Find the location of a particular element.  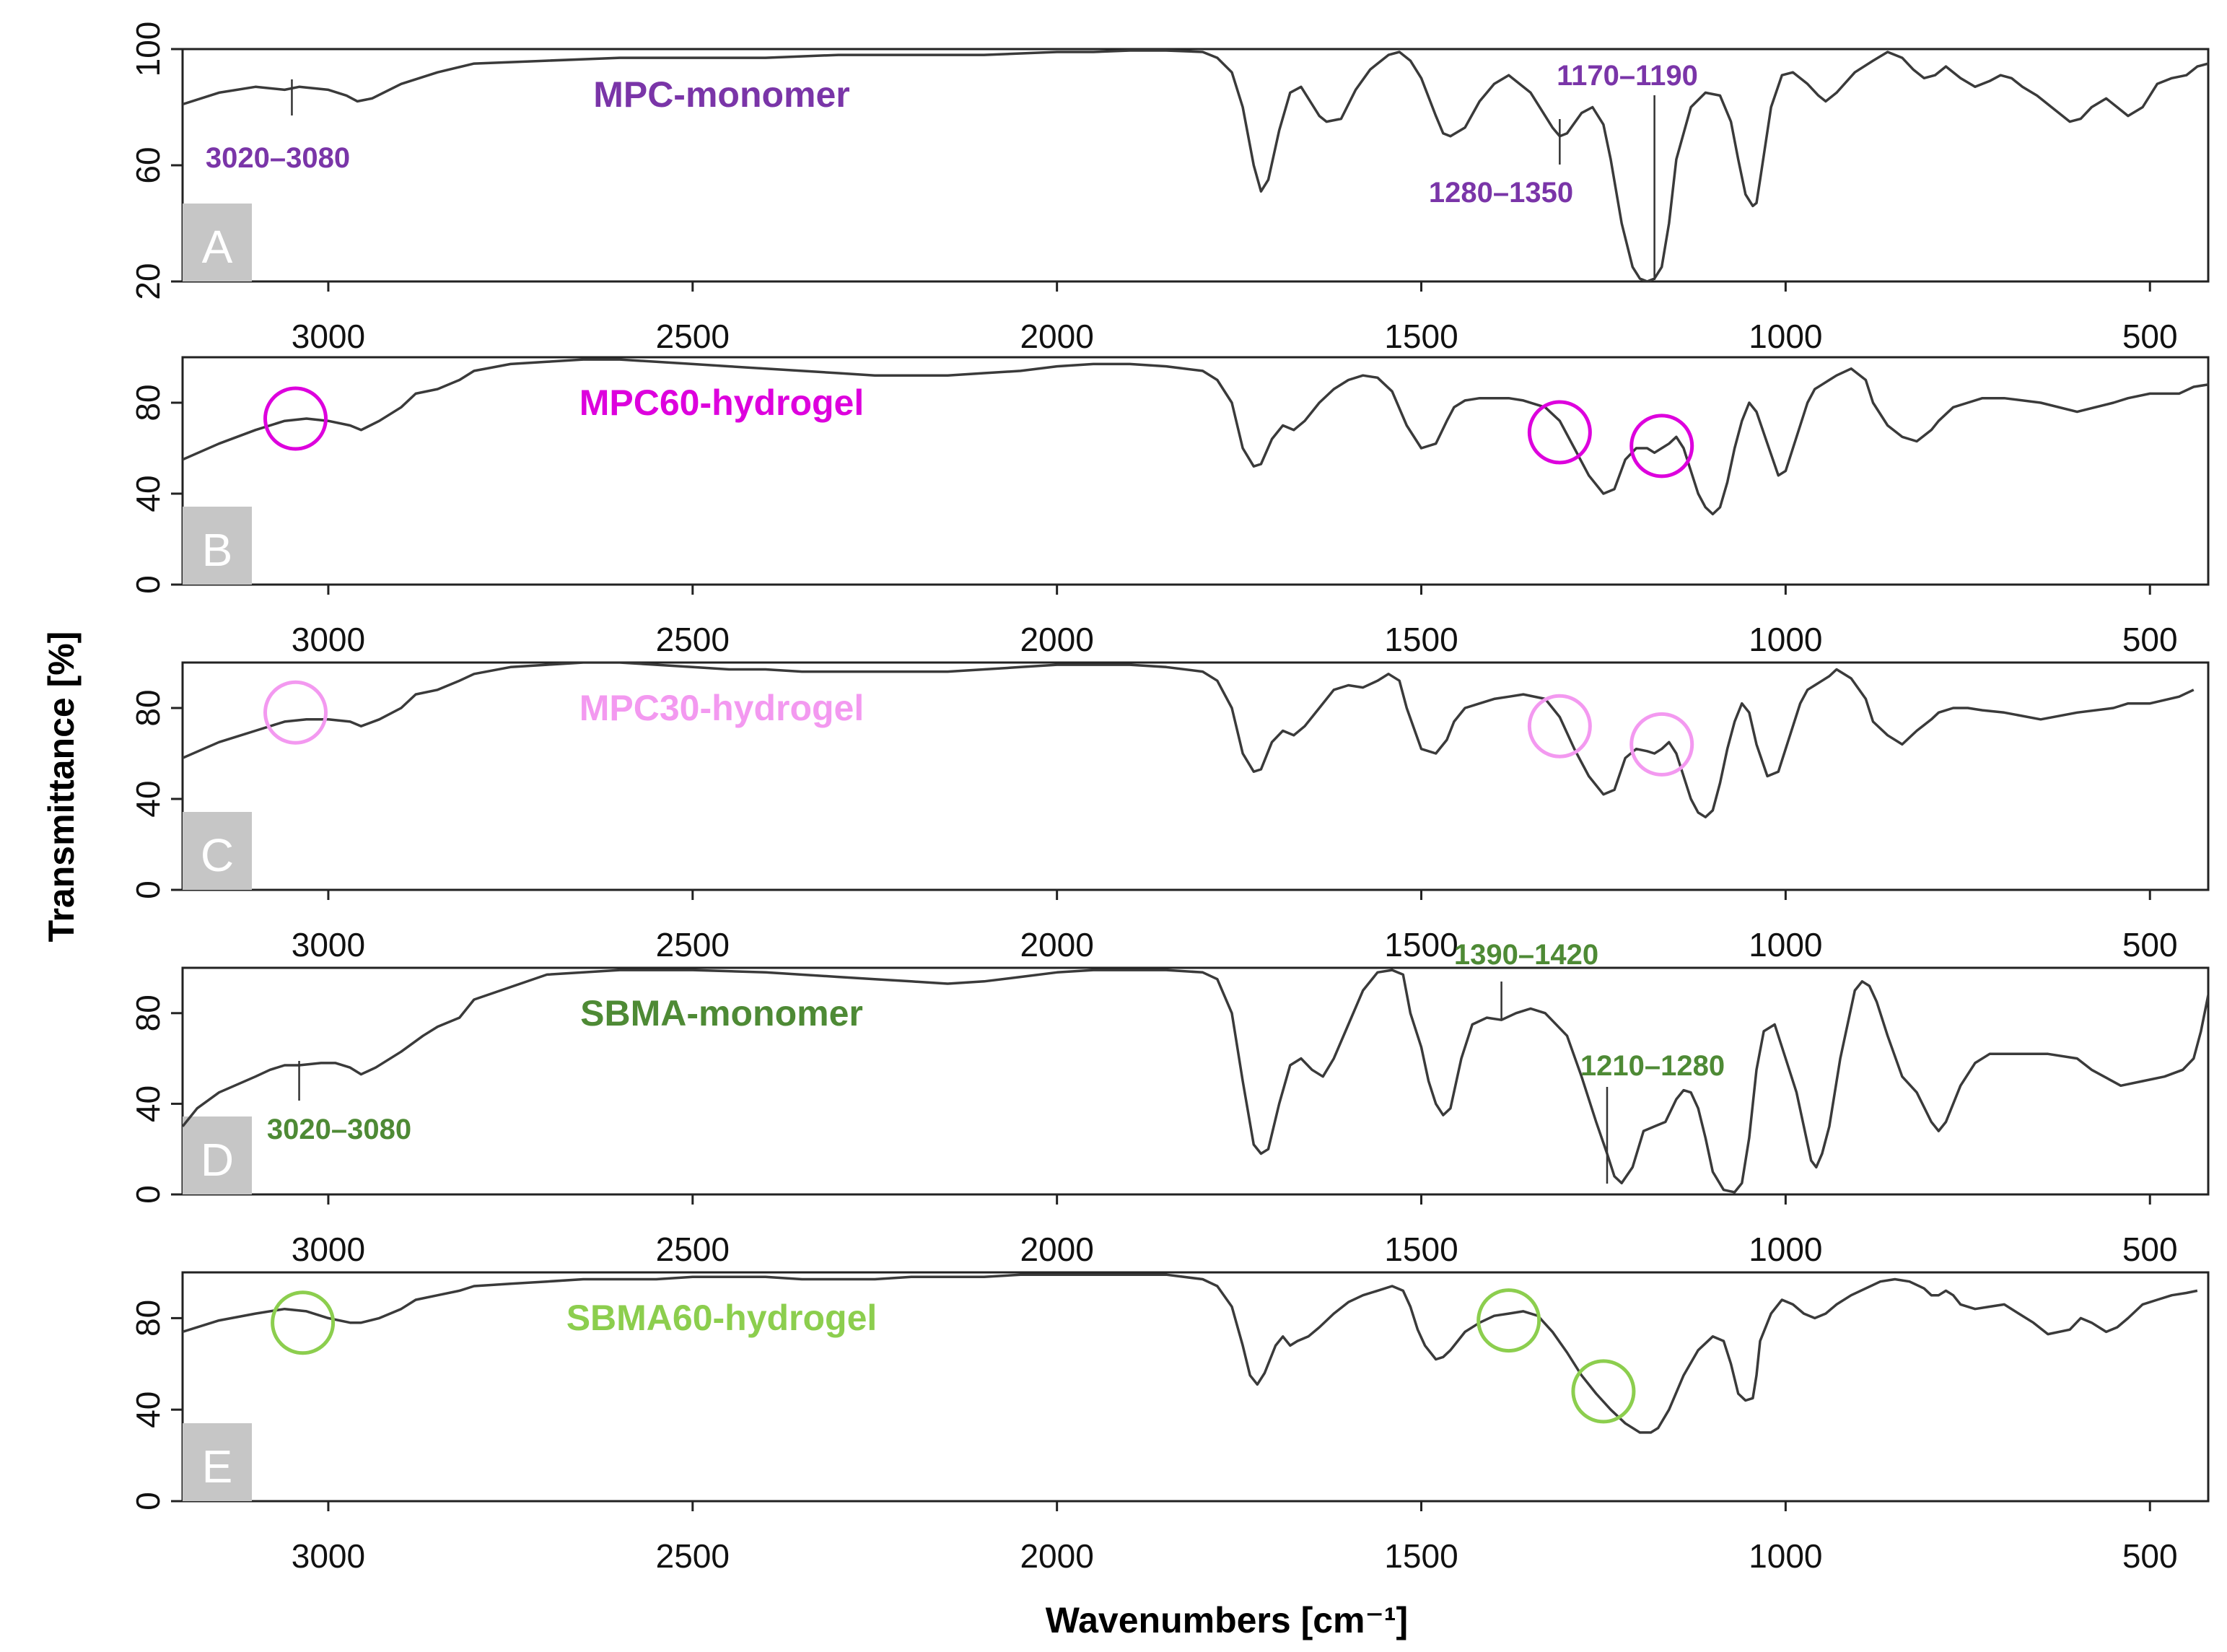

sample-label: MPC60-hydrogel is located at coordinates (722, 403).